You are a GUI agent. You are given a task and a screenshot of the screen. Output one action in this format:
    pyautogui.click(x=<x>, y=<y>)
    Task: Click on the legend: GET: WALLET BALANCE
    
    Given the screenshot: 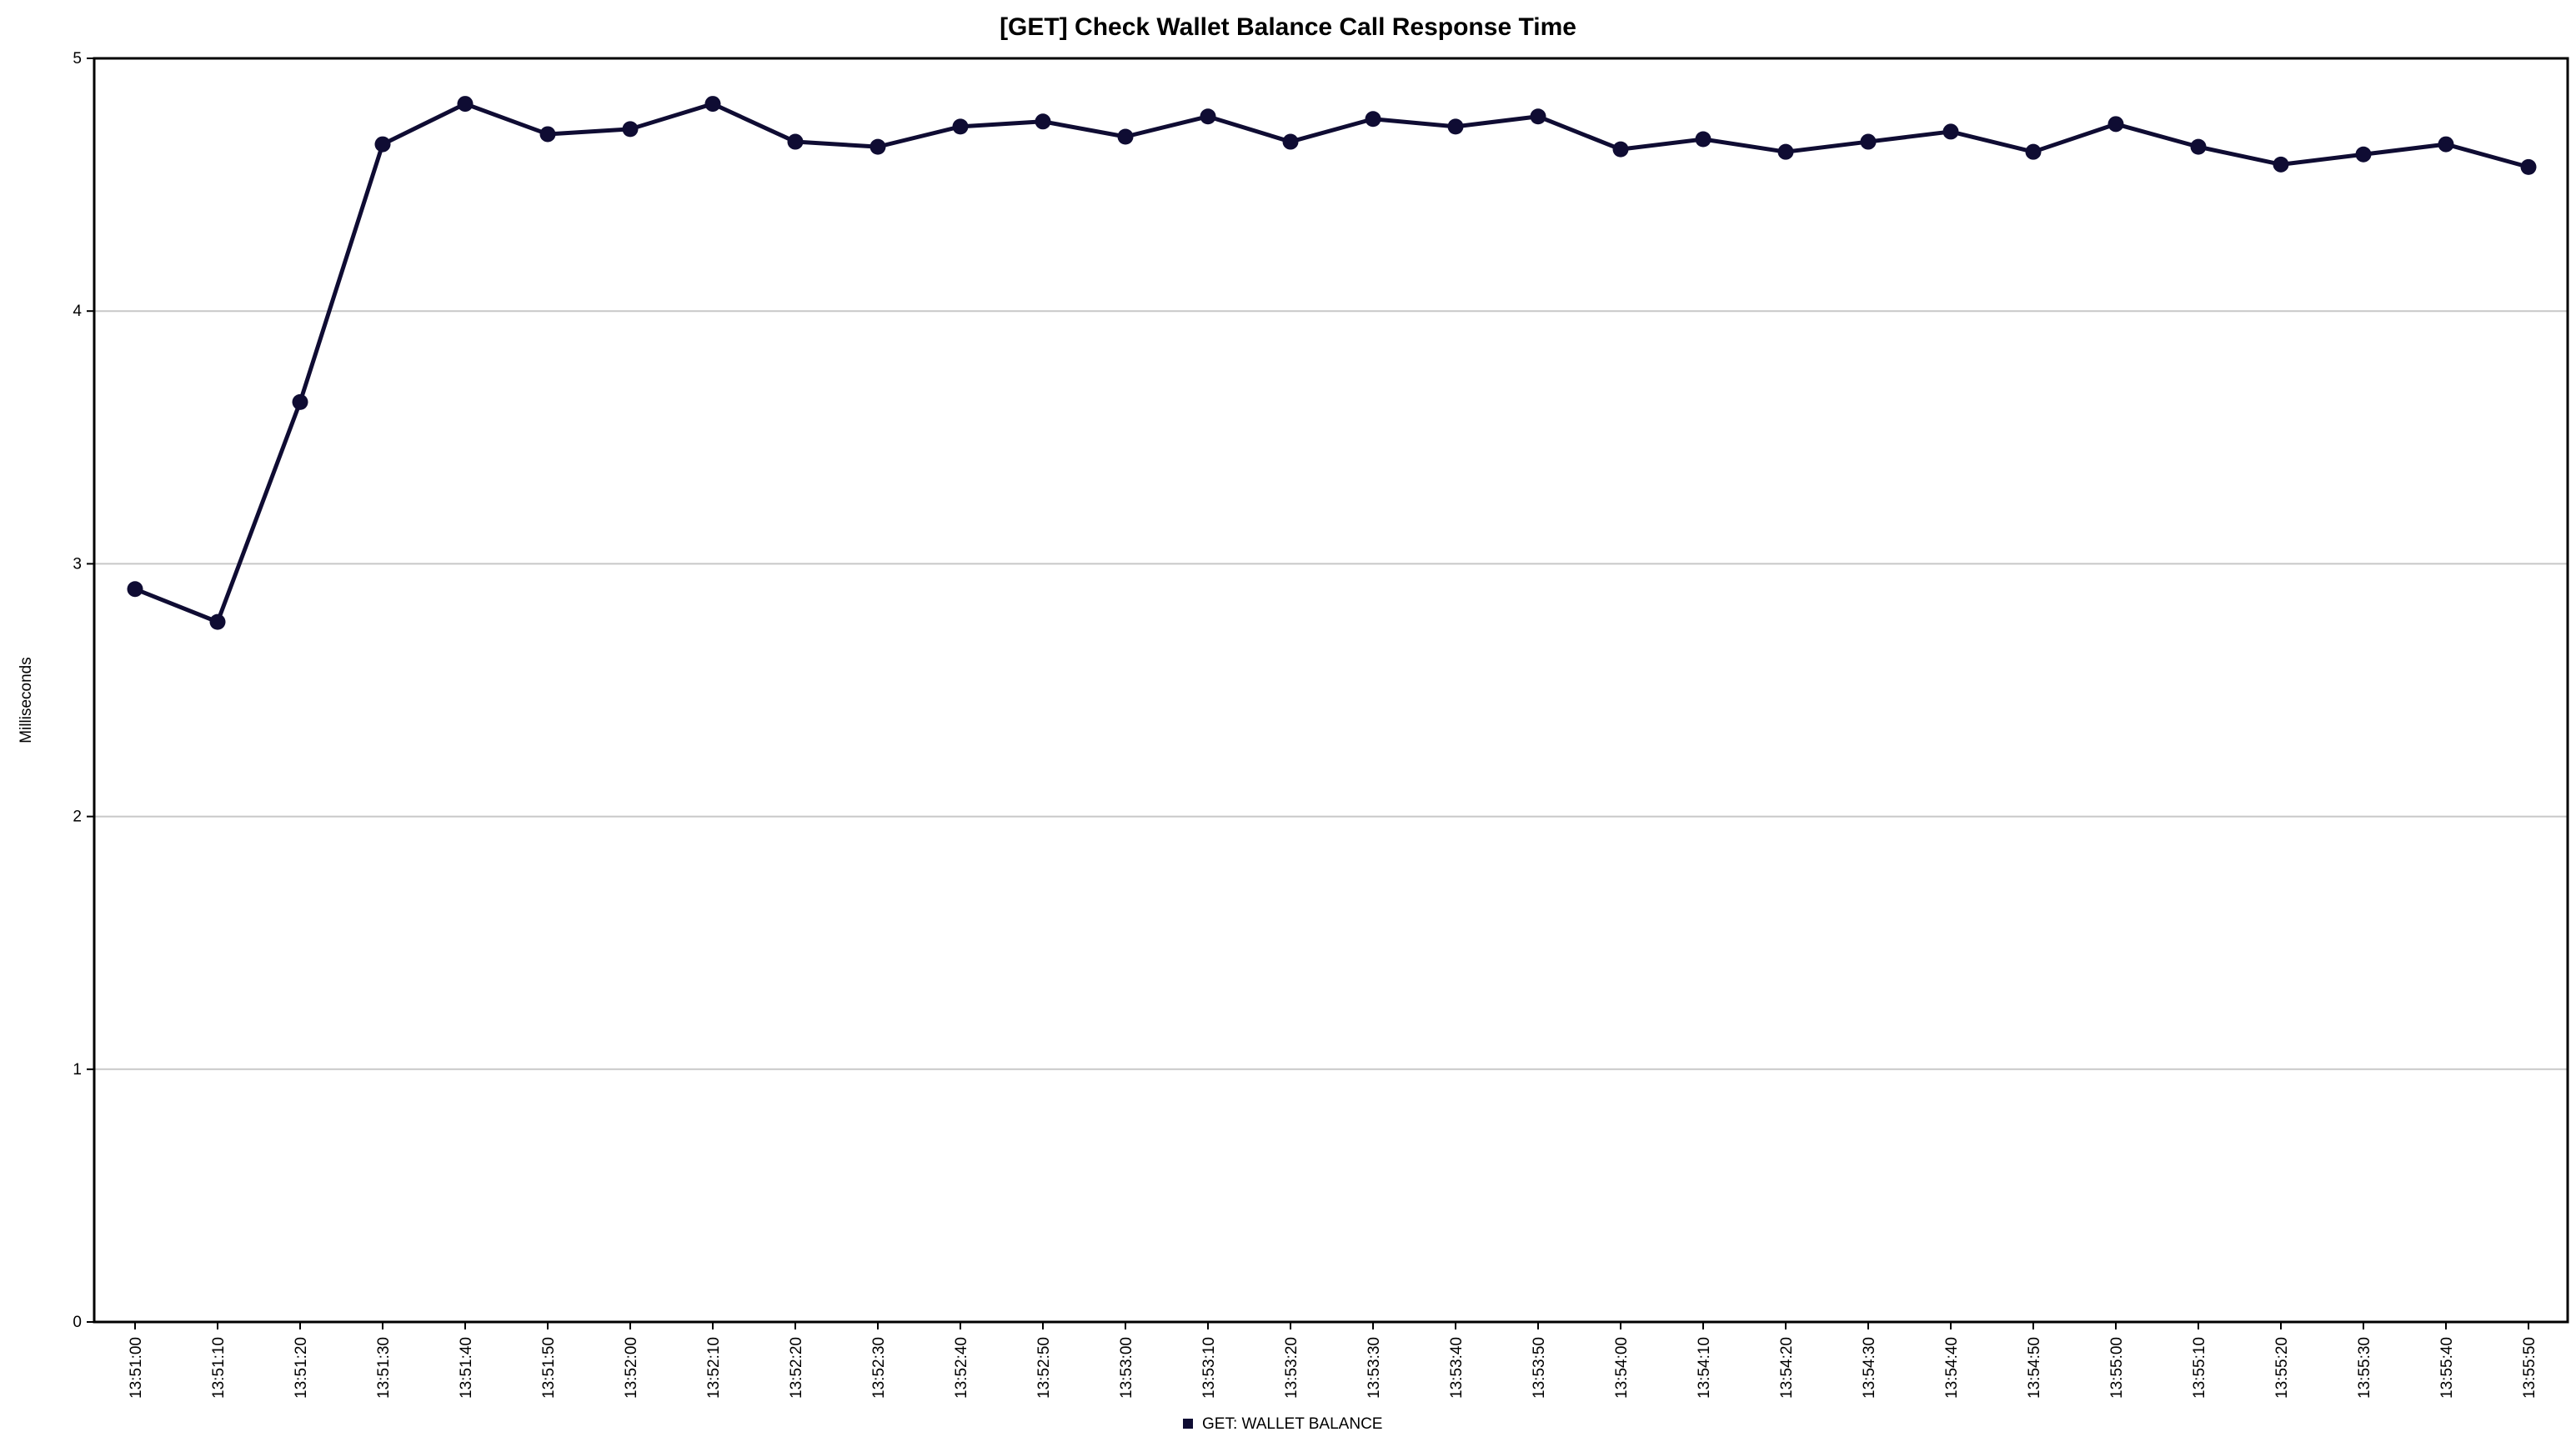 What is the action you would take?
    pyautogui.click(x=1282, y=1424)
    